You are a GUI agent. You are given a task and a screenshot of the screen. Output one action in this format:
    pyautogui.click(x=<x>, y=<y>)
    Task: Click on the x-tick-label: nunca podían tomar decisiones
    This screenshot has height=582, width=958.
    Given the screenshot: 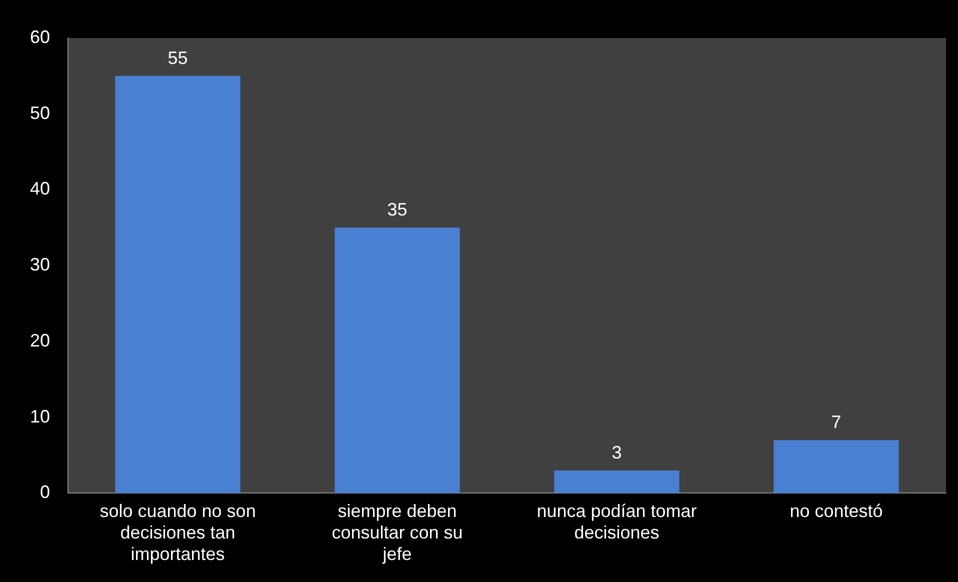 What is the action you would take?
    pyautogui.click(x=616, y=521)
    